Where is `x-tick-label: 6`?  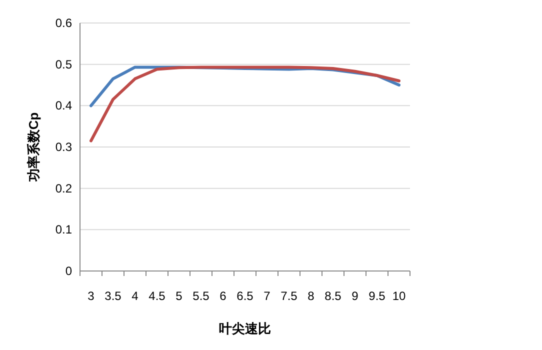
x-tick-label: 6 is located at coordinates (223, 296).